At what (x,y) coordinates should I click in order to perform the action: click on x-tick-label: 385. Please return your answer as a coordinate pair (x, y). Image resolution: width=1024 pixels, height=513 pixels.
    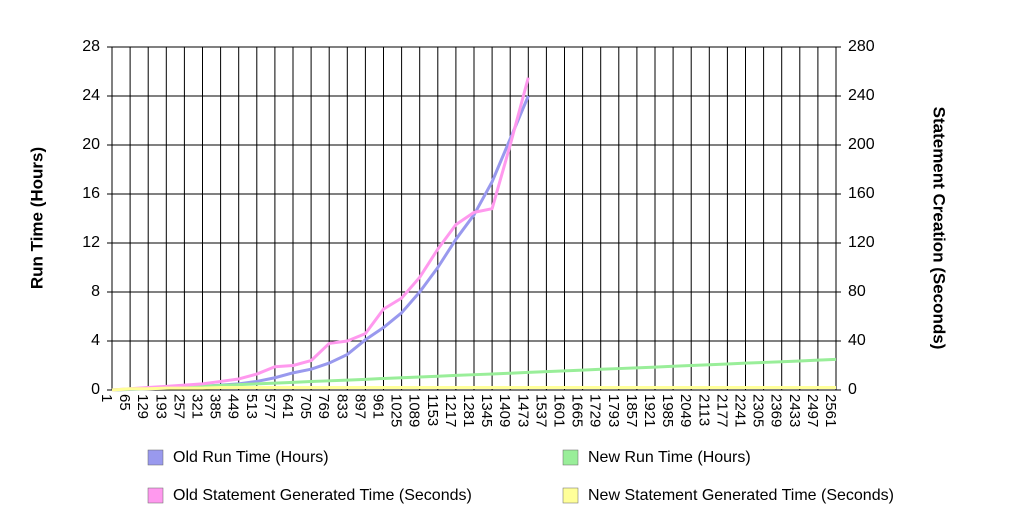
    Looking at the image, I should click on (215, 406).